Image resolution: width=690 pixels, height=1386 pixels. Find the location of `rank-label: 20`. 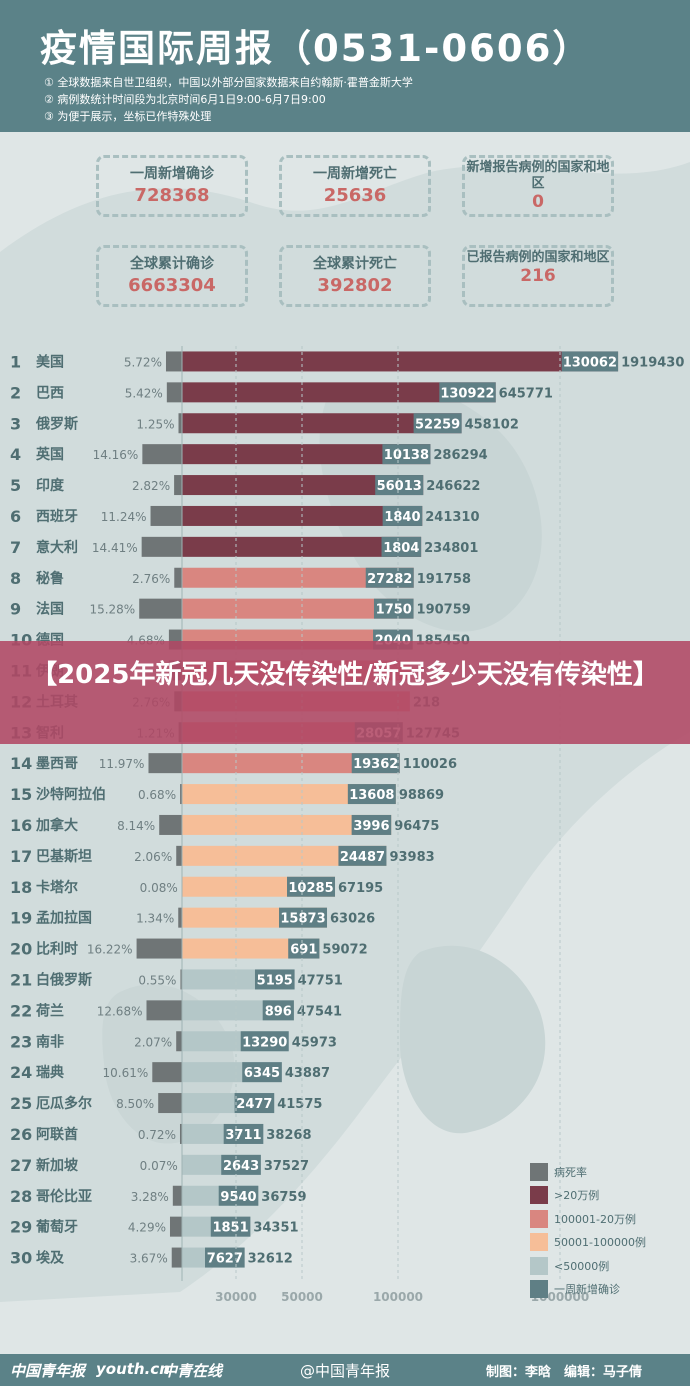

rank-label: 20 is located at coordinates (21, 949).